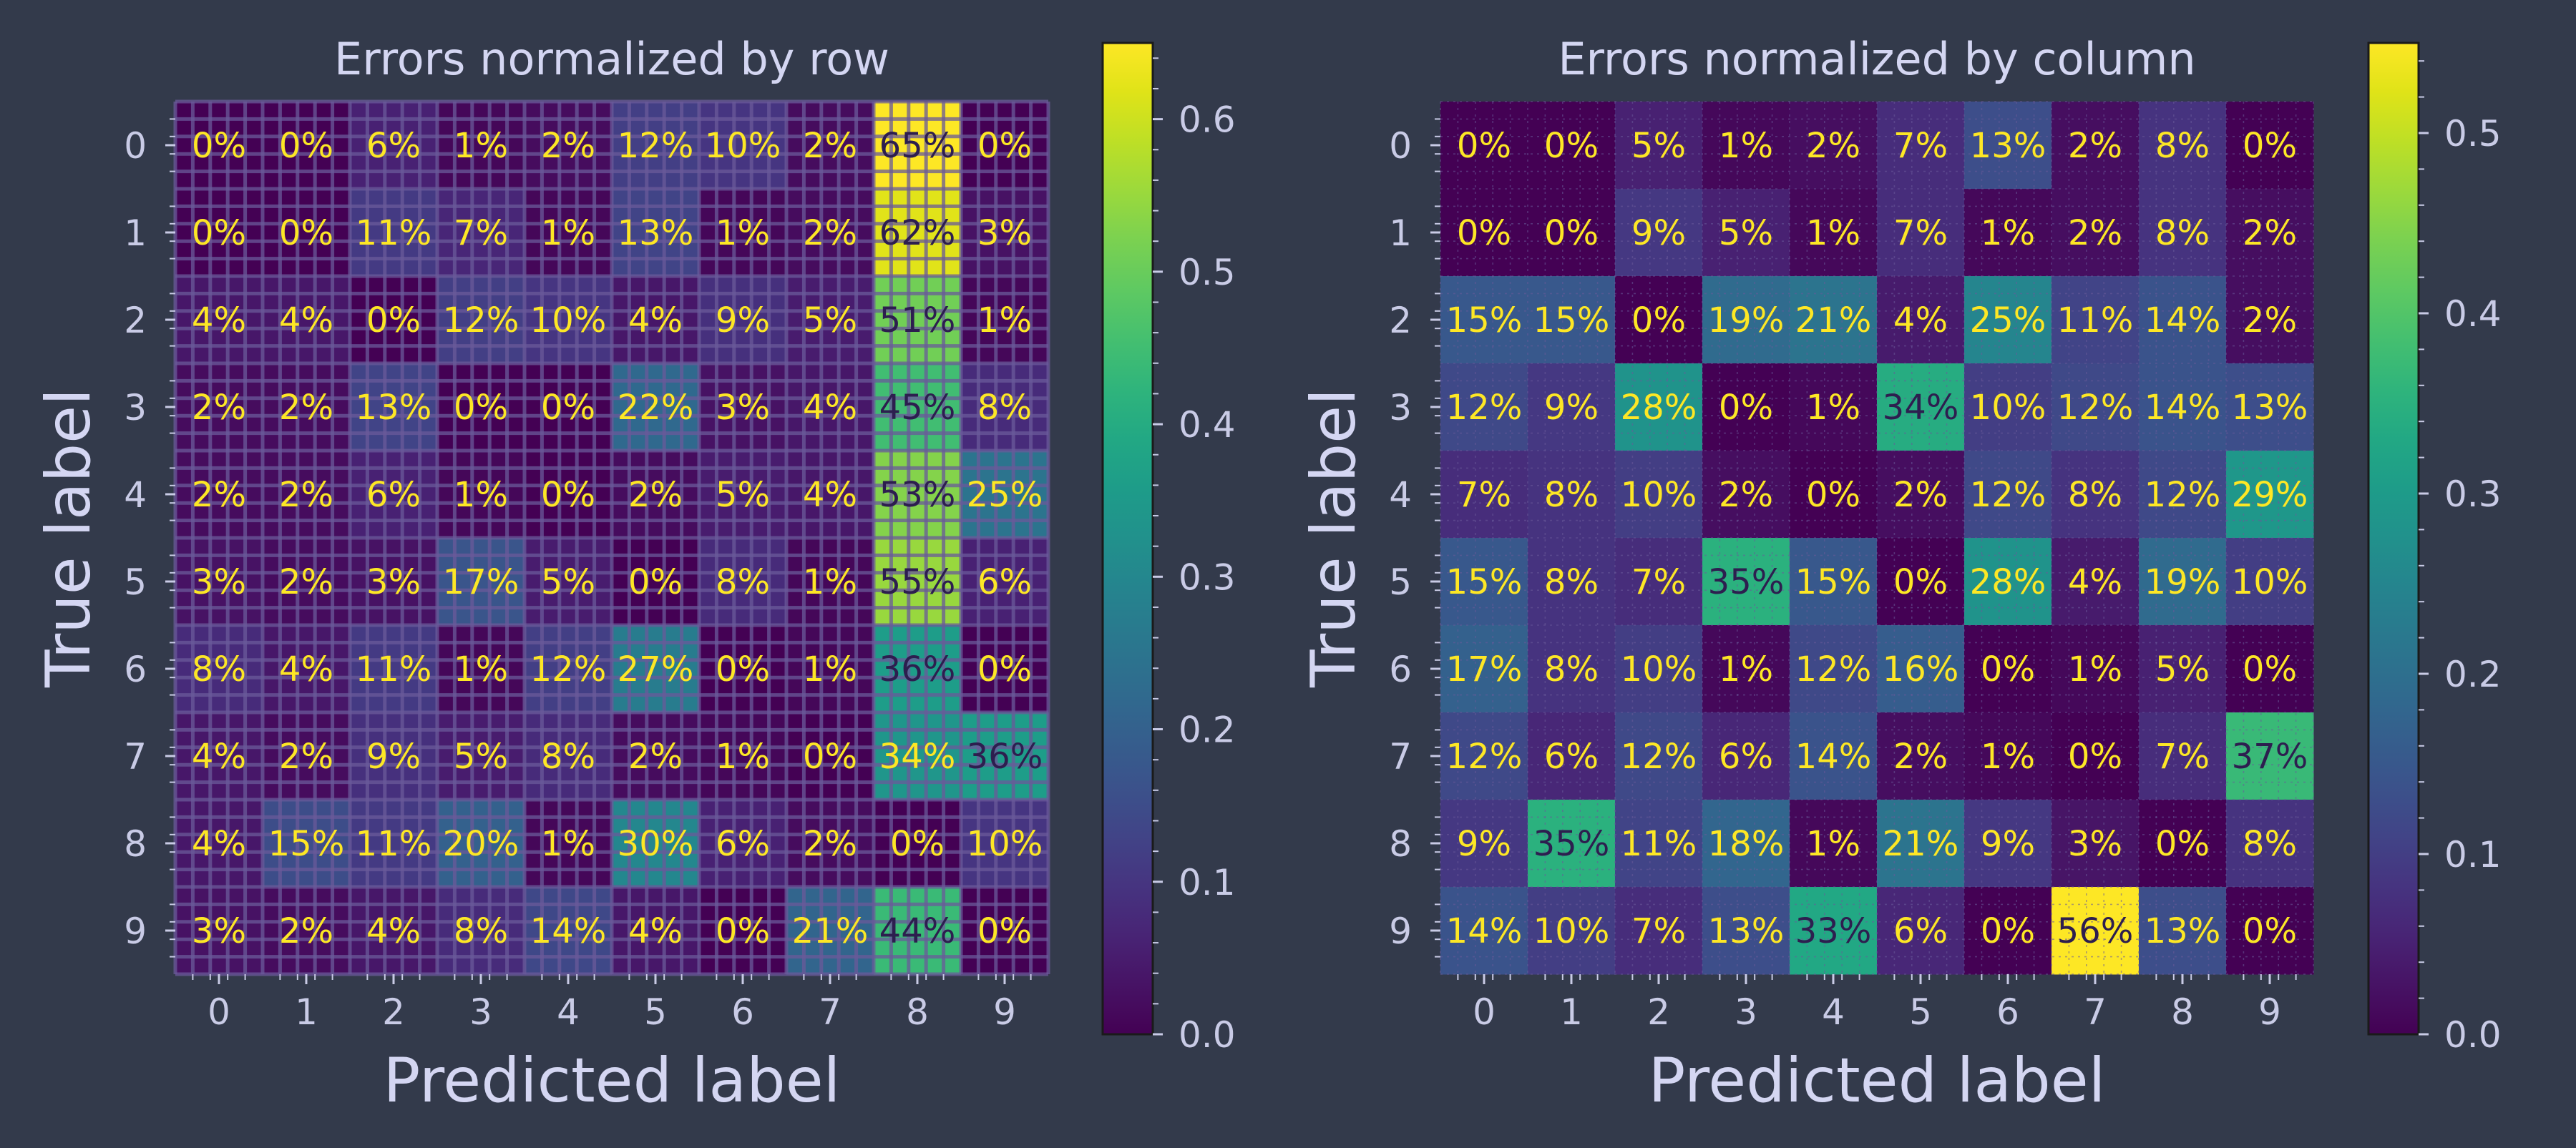 This screenshot has width=2576, height=1148. Describe the element at coordinates (2008, 233) in the screenshot. I see `heatmap-cell-r1-c6` at that location.